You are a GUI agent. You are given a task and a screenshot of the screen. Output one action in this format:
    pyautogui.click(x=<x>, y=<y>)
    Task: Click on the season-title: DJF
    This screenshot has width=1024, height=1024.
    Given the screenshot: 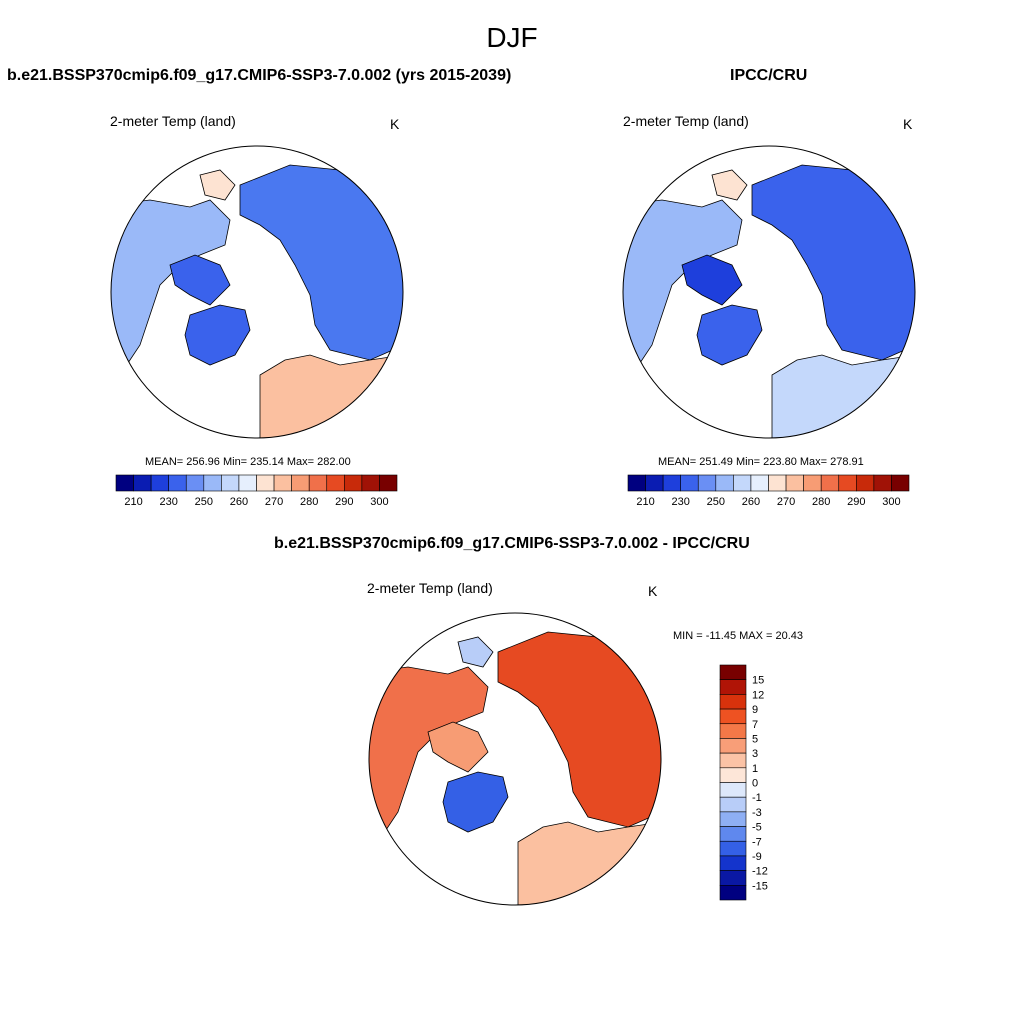 What is the action you would take?
    pyautogui.click(x=512, y=37)
    